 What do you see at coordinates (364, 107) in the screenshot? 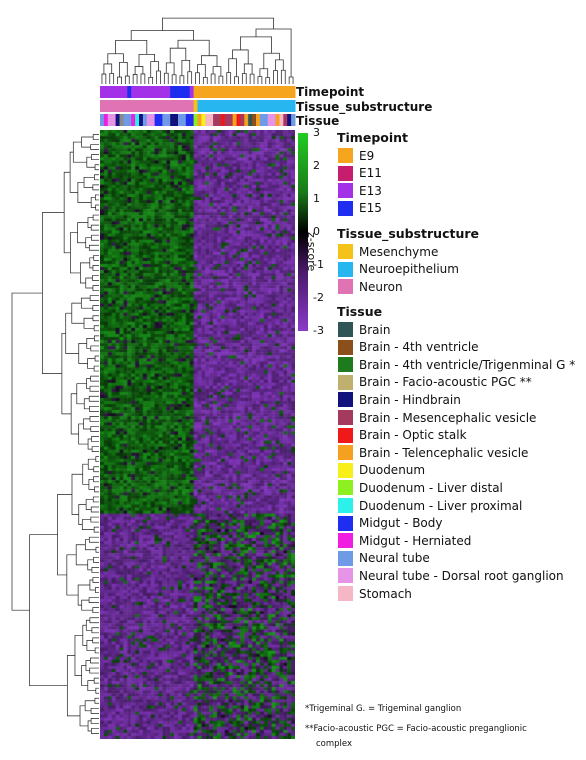
I see `substructure-track-label: Tissue_substructure` at bounding box center [364, 107].